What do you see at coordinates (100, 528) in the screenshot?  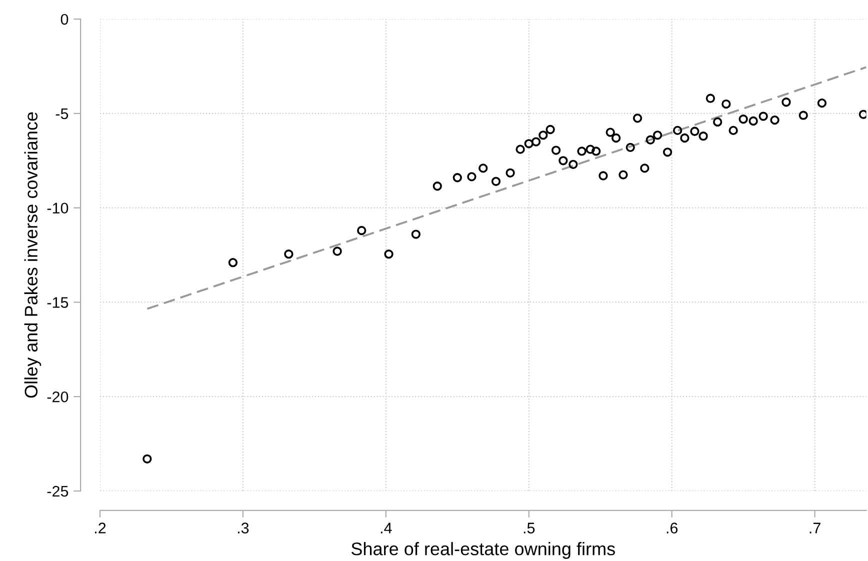 I see `x-tick-label: .2` at bounding box center [100, 528].